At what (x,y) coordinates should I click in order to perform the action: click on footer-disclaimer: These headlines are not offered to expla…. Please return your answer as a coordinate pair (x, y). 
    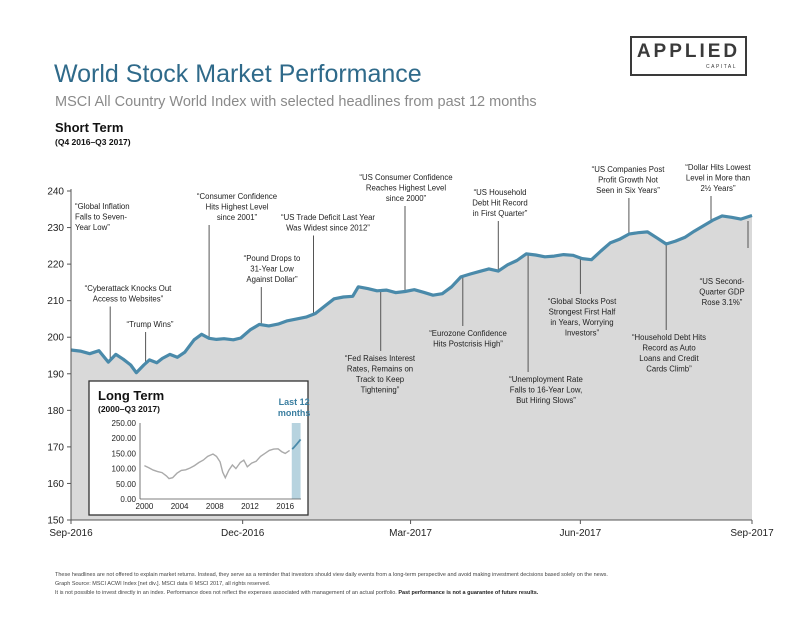
    Looking at the image, I should click on (331, 575).